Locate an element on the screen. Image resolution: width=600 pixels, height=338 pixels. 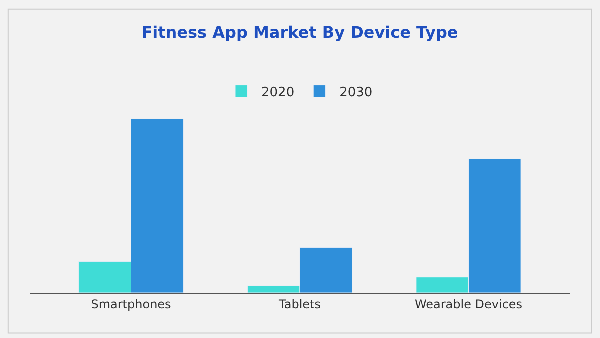
legend-label: 2020 is located at coordinates (278, 92).